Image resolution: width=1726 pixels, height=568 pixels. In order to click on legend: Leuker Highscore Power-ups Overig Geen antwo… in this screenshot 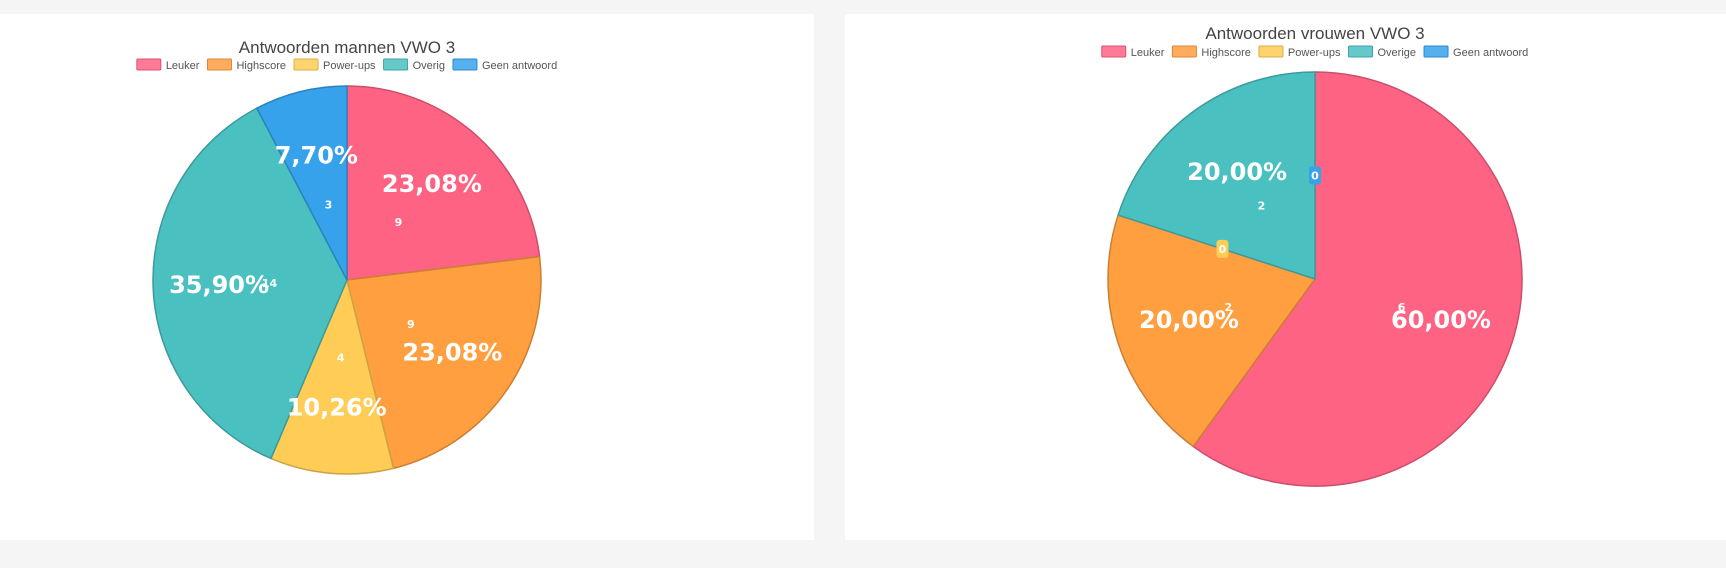, I will do `click(346, 65)`.